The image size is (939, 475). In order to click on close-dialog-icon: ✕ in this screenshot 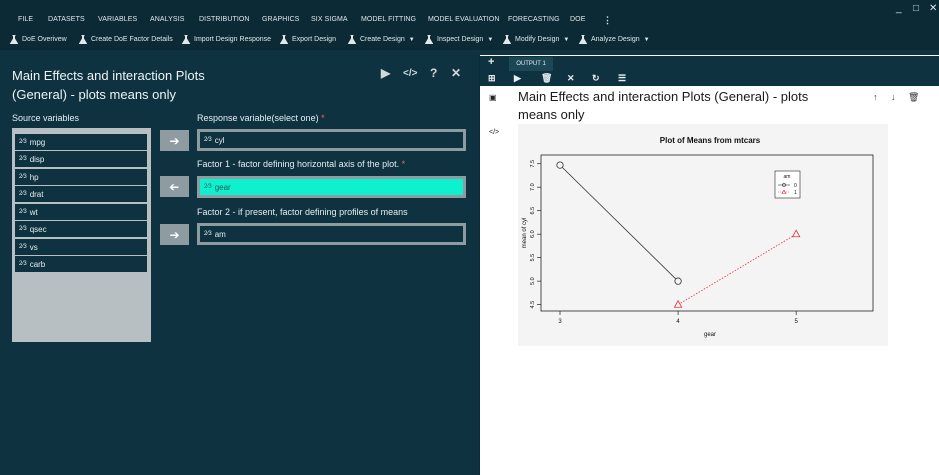, I will do `click(456, 73)`.